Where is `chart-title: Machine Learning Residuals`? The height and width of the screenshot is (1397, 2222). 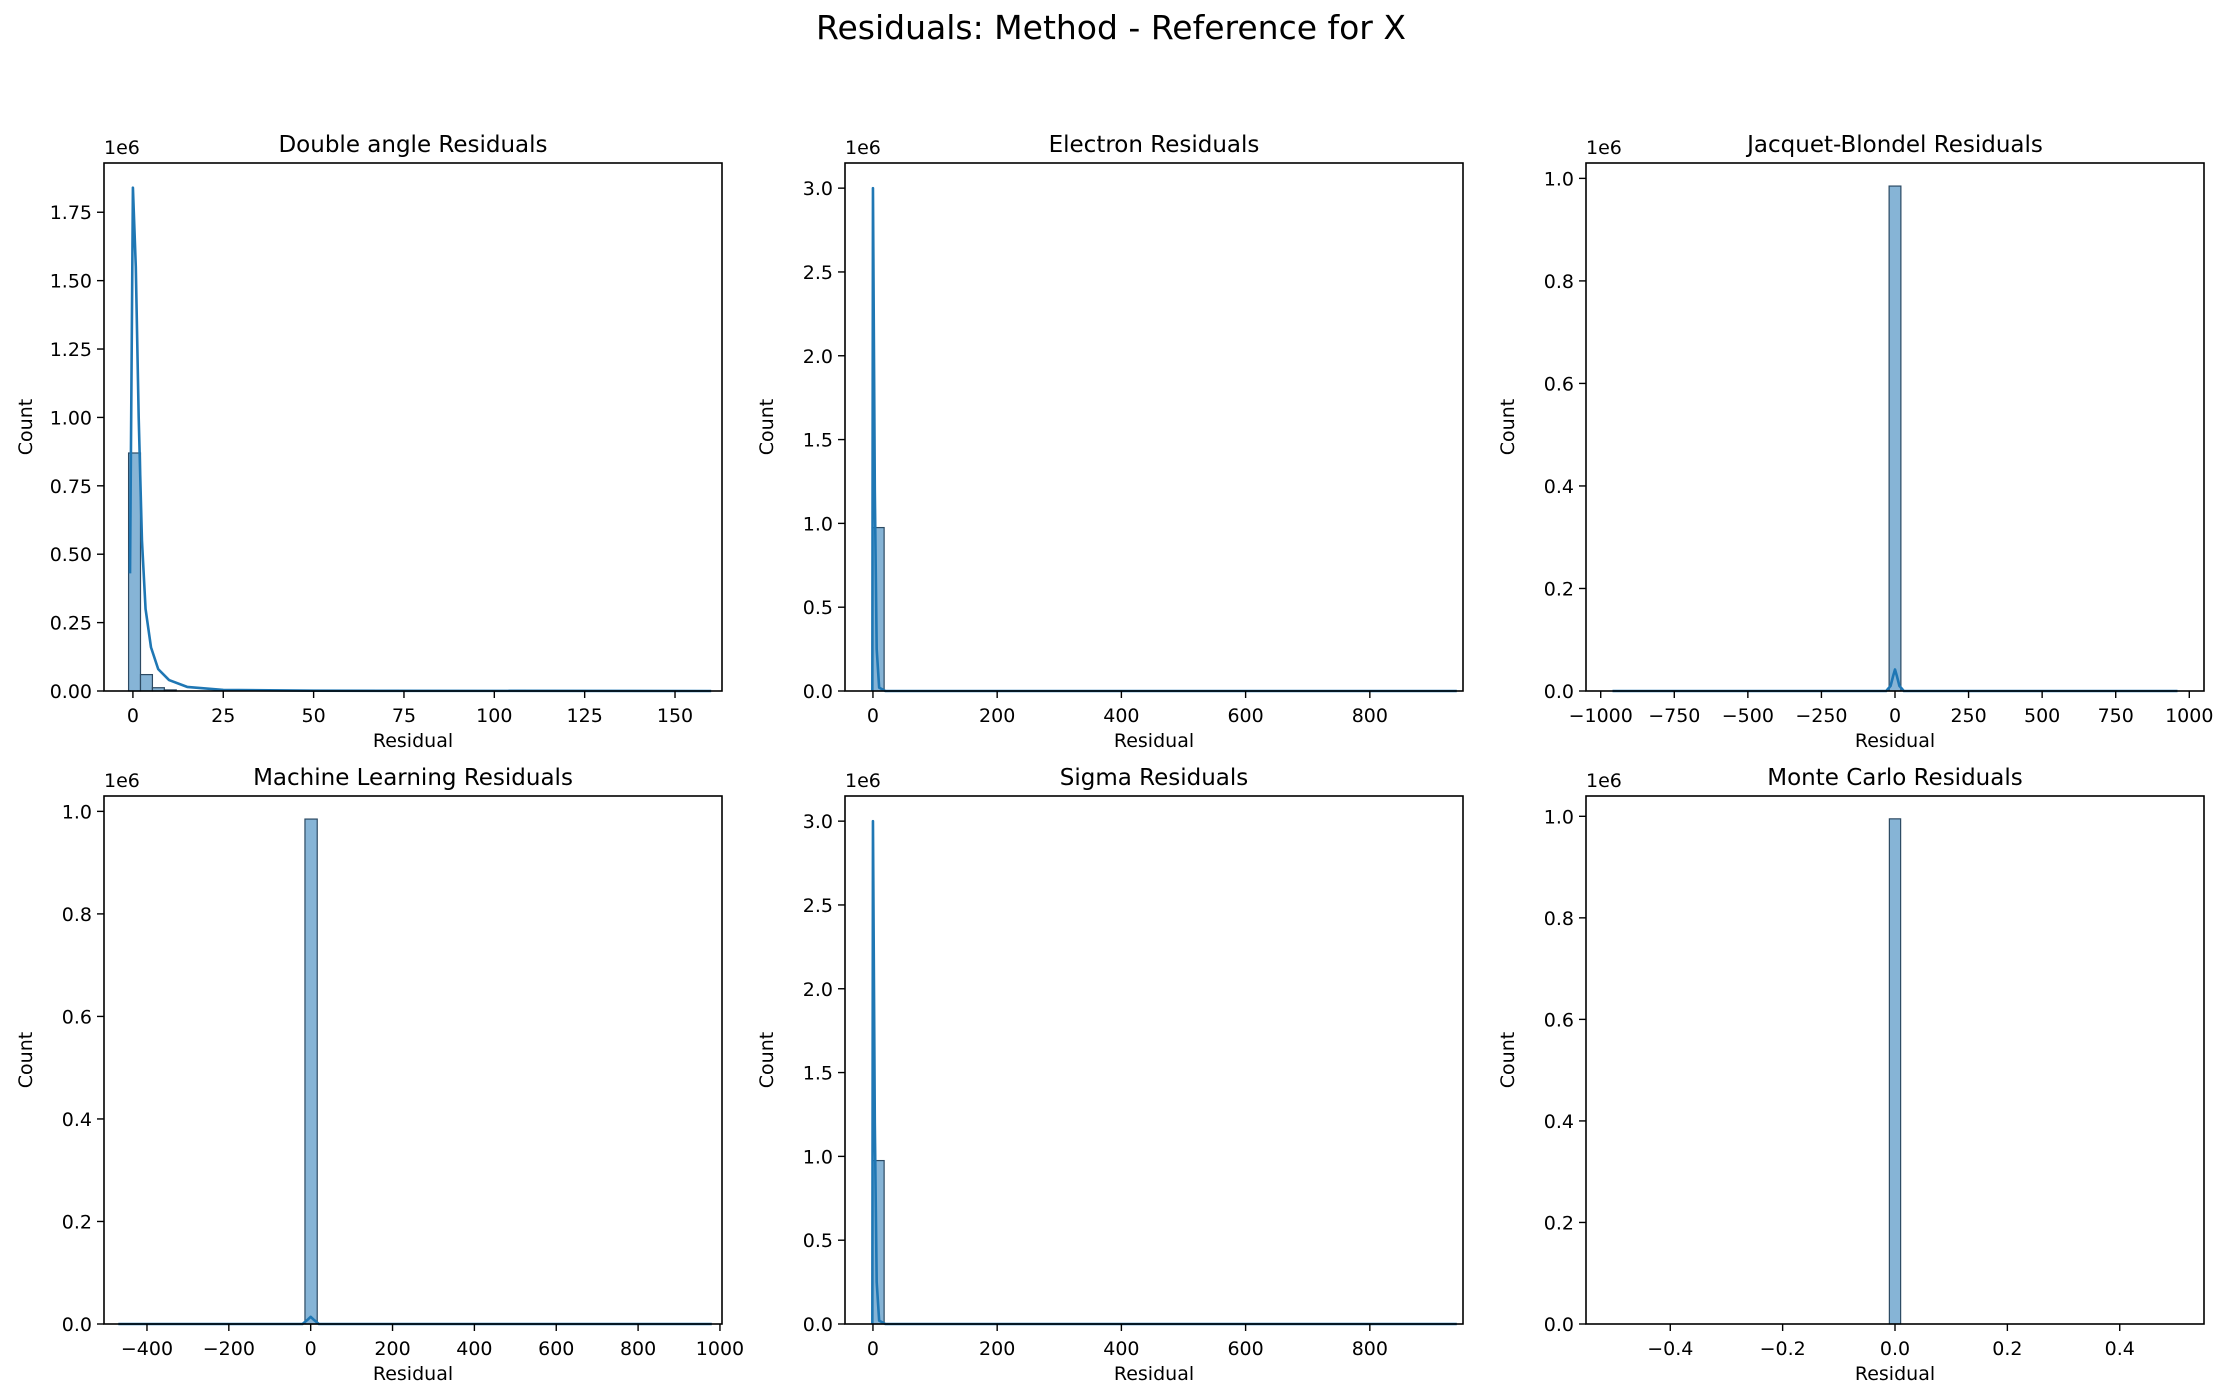 chart-title: Machine Learning Residuals is located at coordinates (413, 778).